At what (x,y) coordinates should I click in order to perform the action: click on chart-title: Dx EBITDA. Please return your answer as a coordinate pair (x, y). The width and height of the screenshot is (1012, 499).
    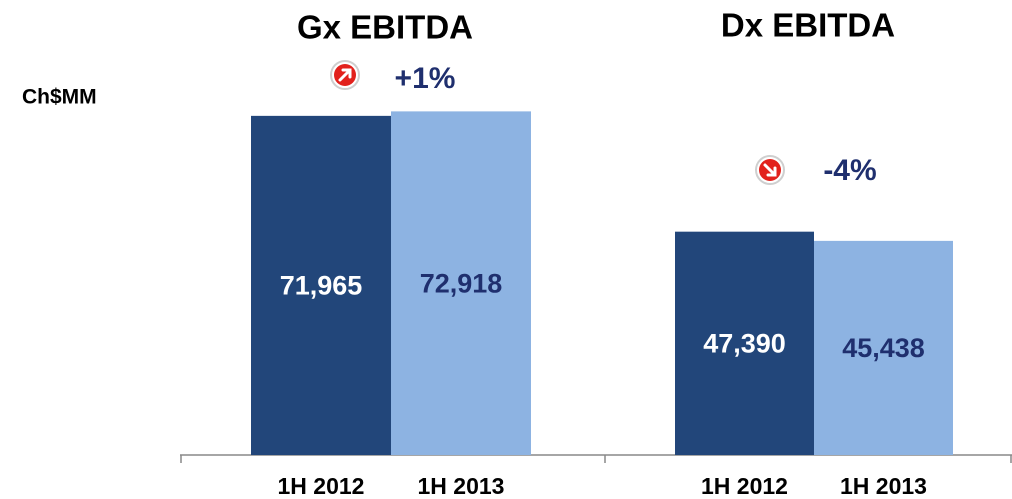
    Looking at the image, I should click on (808, 25).